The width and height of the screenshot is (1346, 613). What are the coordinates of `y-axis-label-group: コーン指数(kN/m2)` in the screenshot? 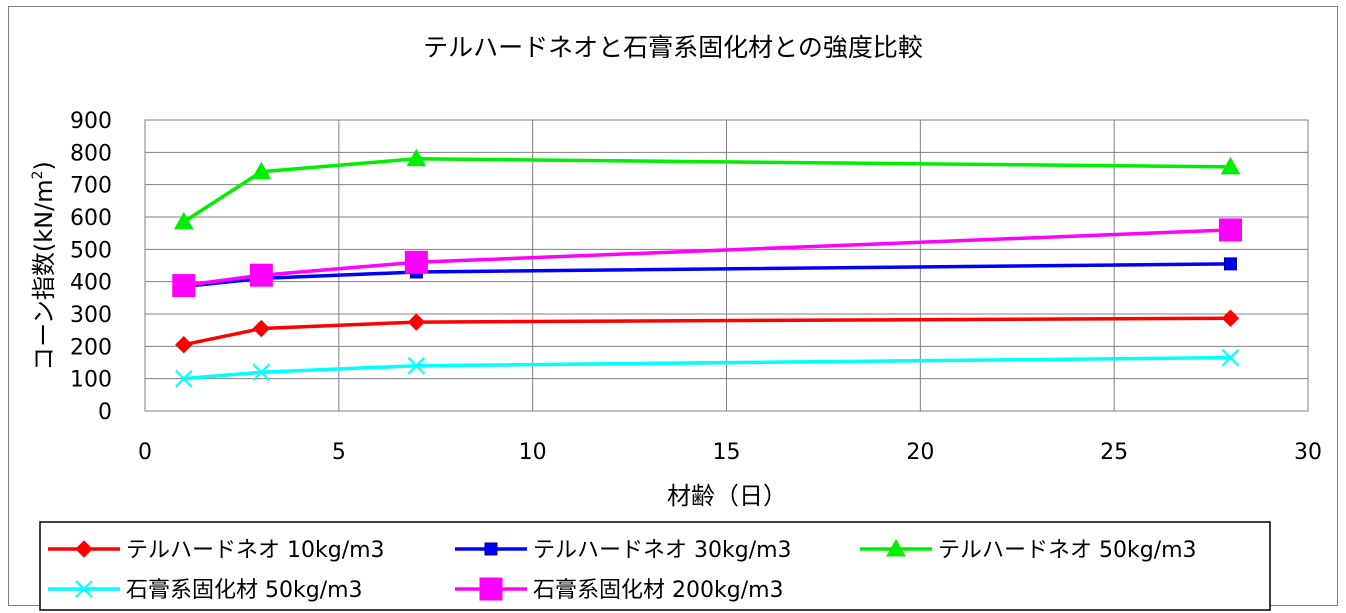 It's located at (44, 266).